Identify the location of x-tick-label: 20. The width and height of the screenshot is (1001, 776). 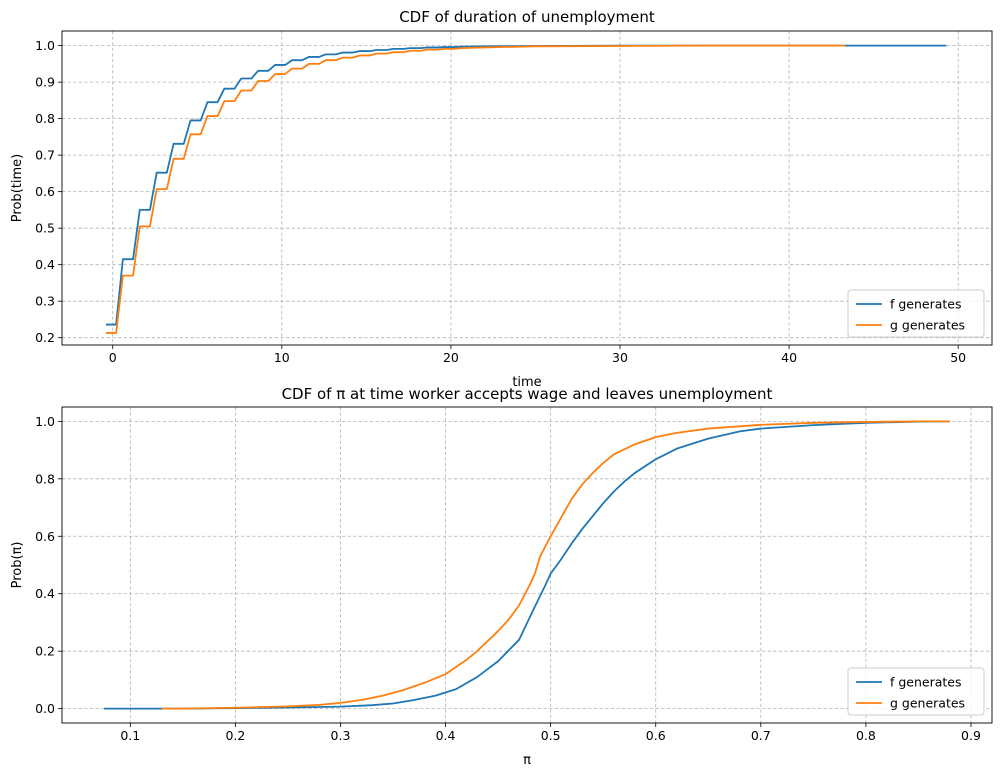
(451, 357).